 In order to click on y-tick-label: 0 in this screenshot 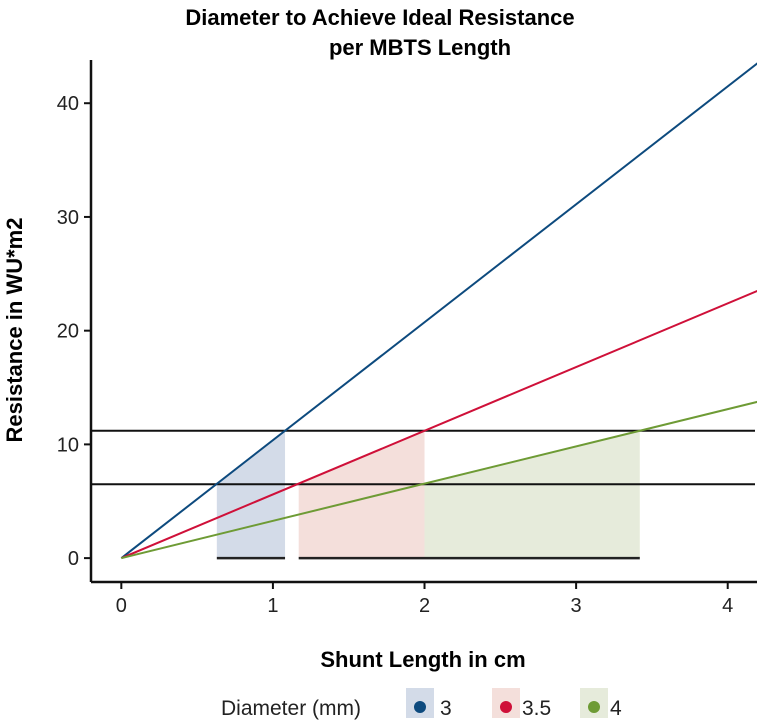, I will do `click(73, 559)`.